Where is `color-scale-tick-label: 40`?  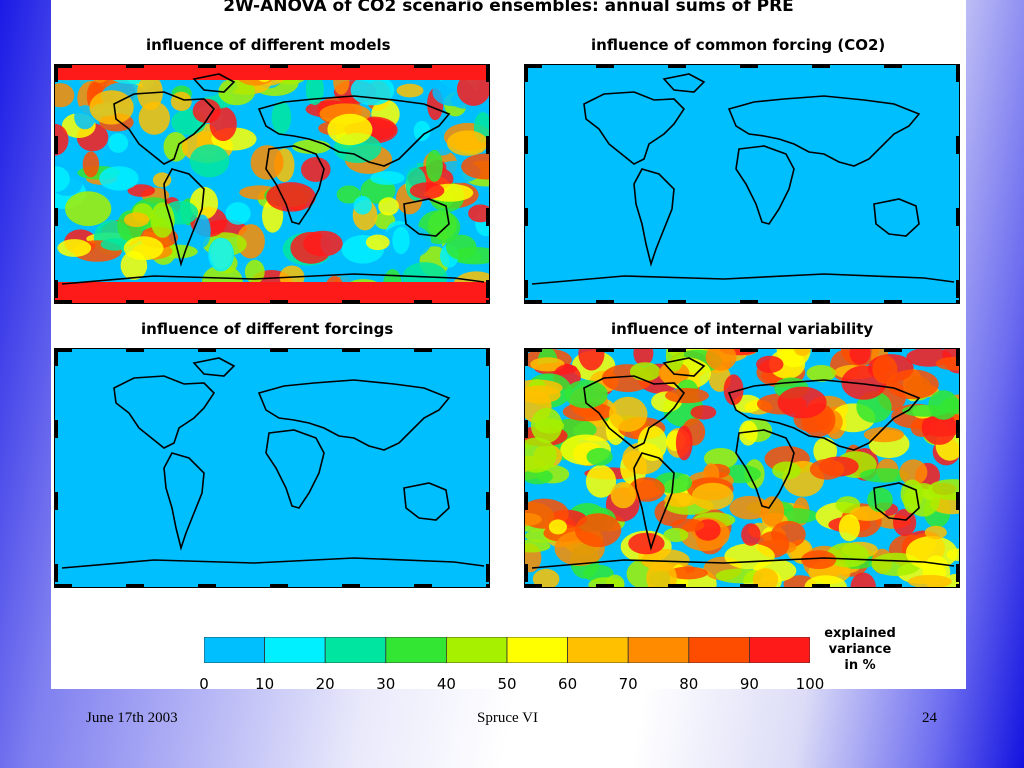 color-scale-tick-label: 40 is located at coordinates (446, 684).